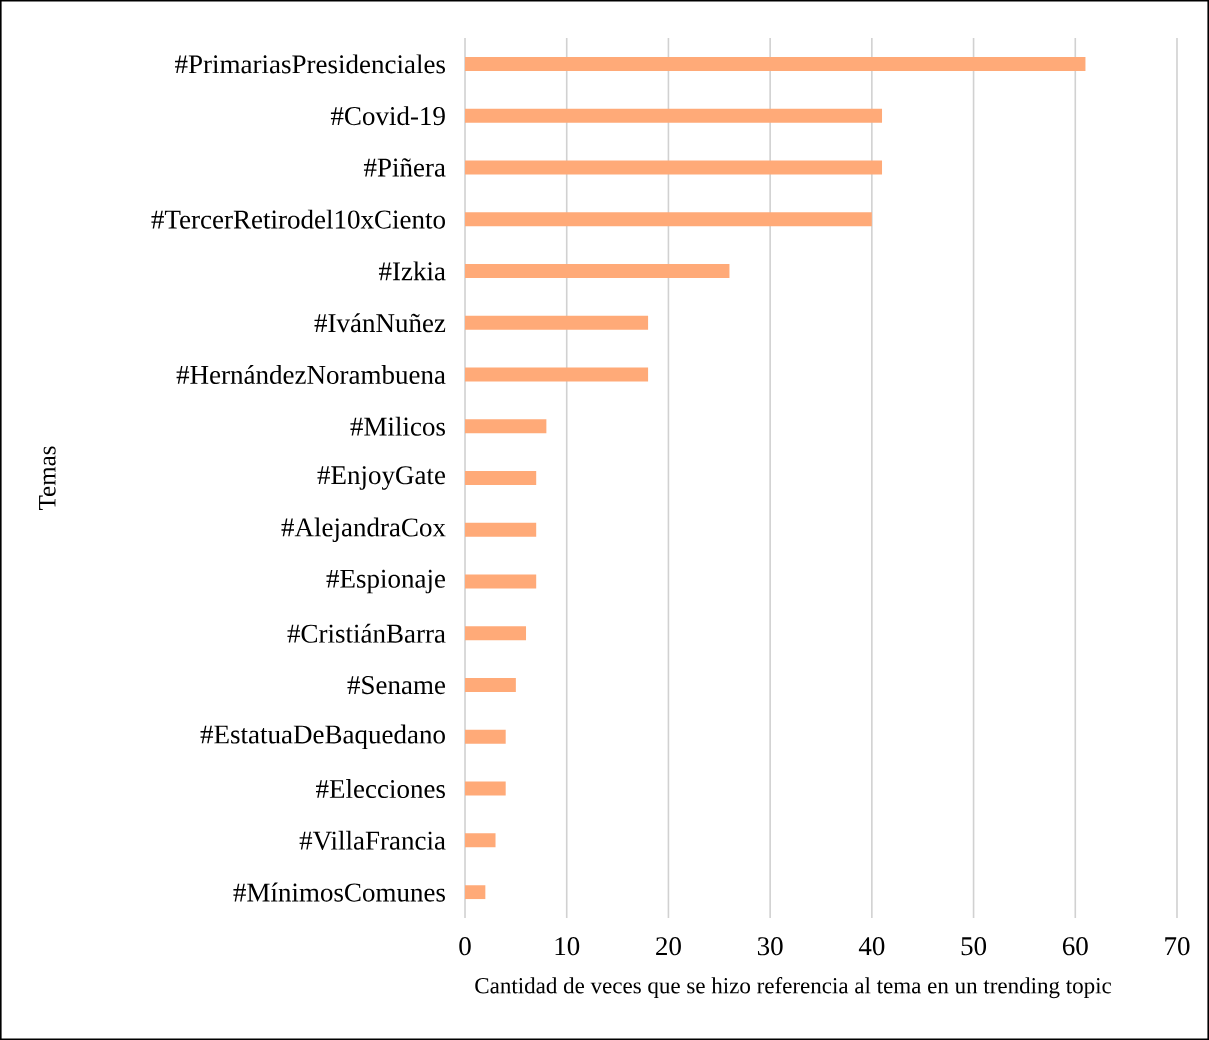  Describe the element at coordinates (322, 737) in the screenshot. I see `y-tick-label: #EstatuaDeBaquedano` at that location.